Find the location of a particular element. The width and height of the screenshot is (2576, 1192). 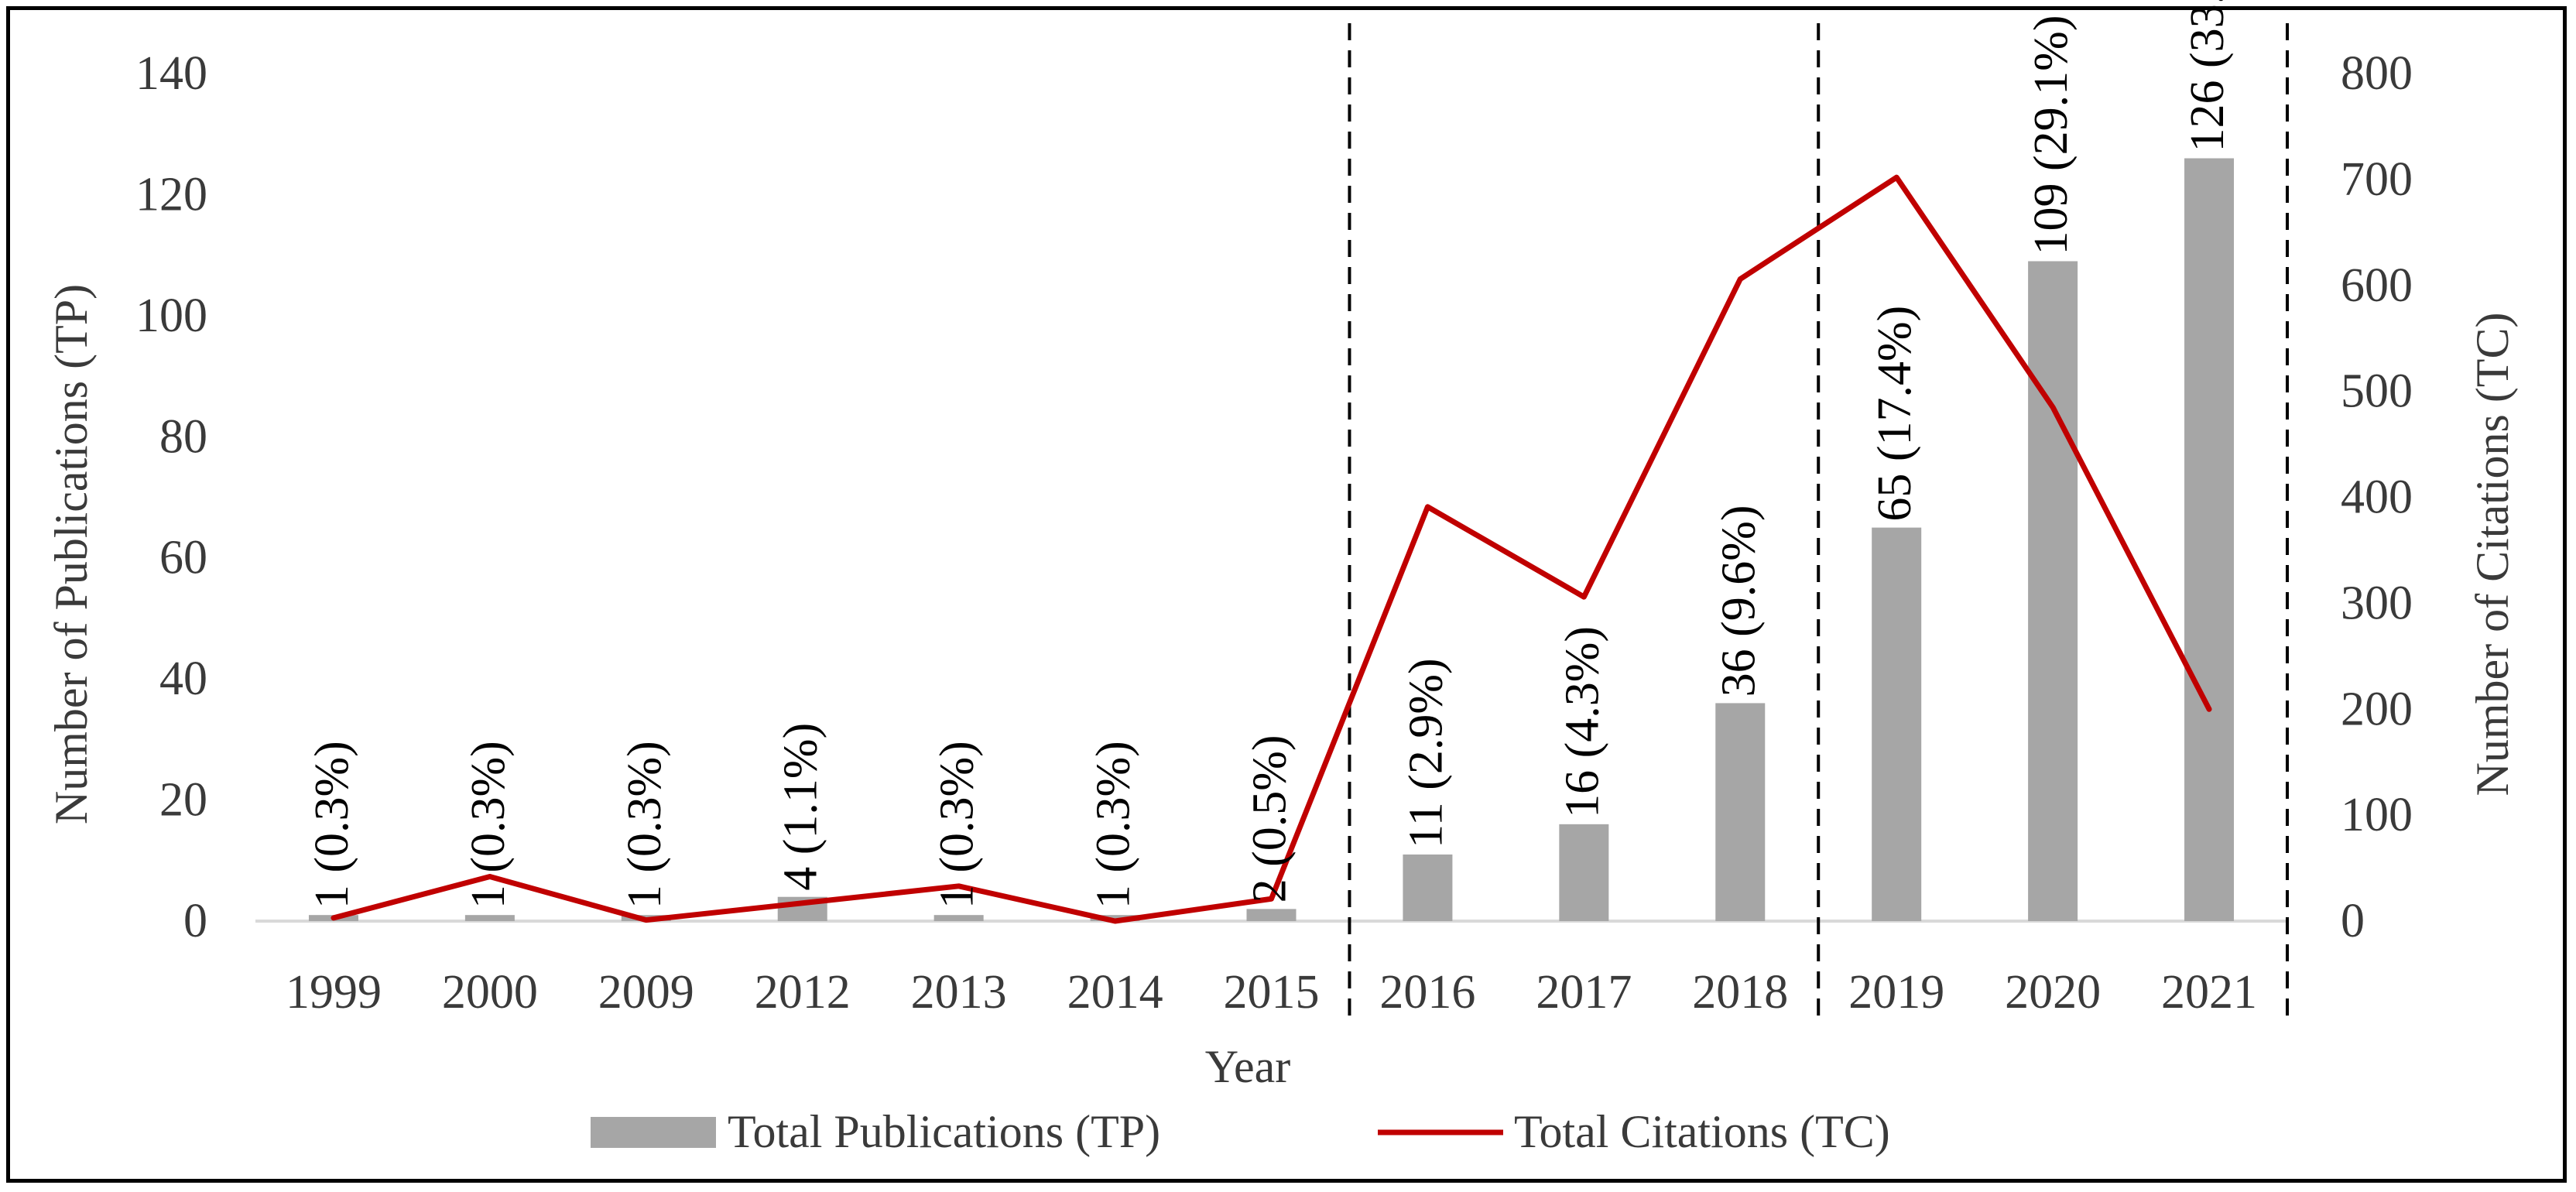

bar-data-label-2021: 126 (33.7%) is located at coordinates (2207, 76).